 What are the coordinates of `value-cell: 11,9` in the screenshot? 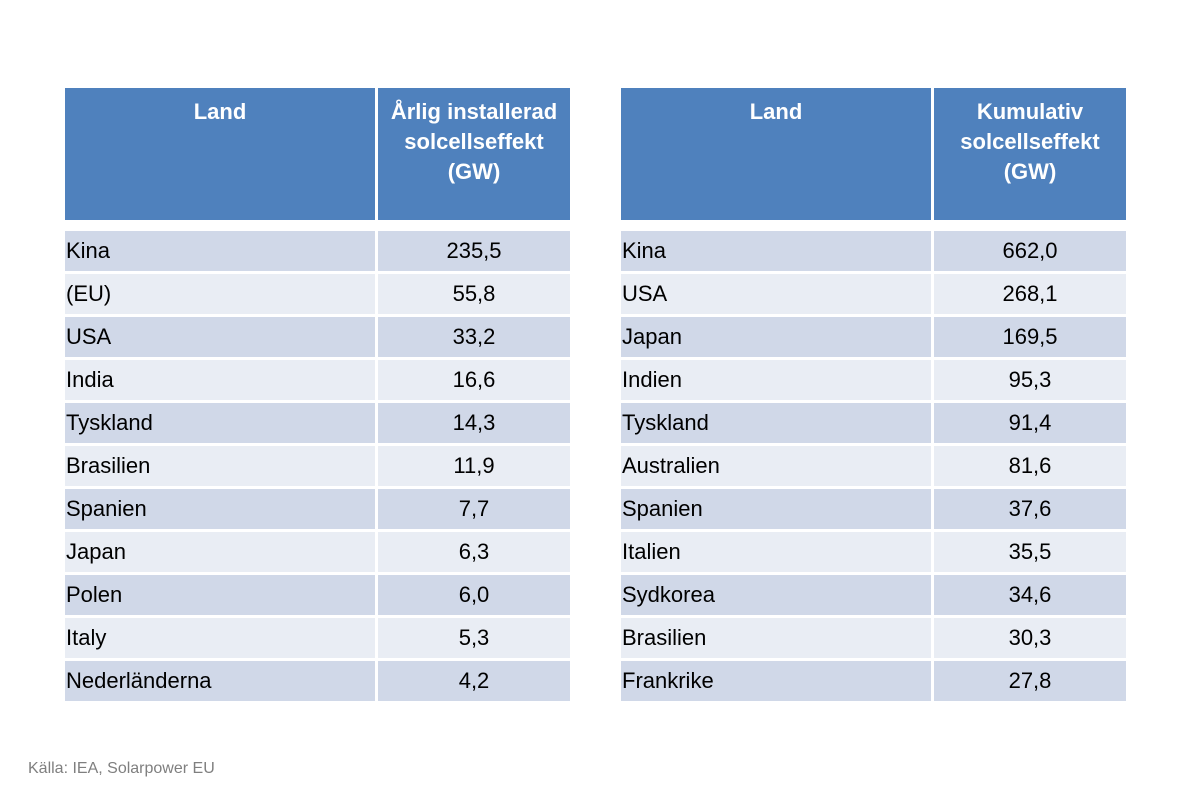 It's located at (474, 466).